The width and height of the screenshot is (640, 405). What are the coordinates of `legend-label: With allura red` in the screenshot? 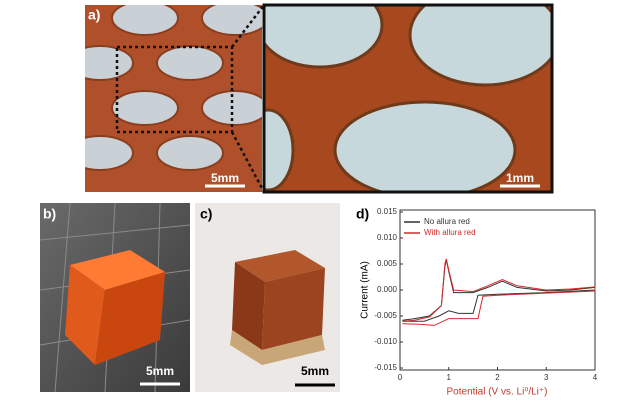 It's located at (450, 232).